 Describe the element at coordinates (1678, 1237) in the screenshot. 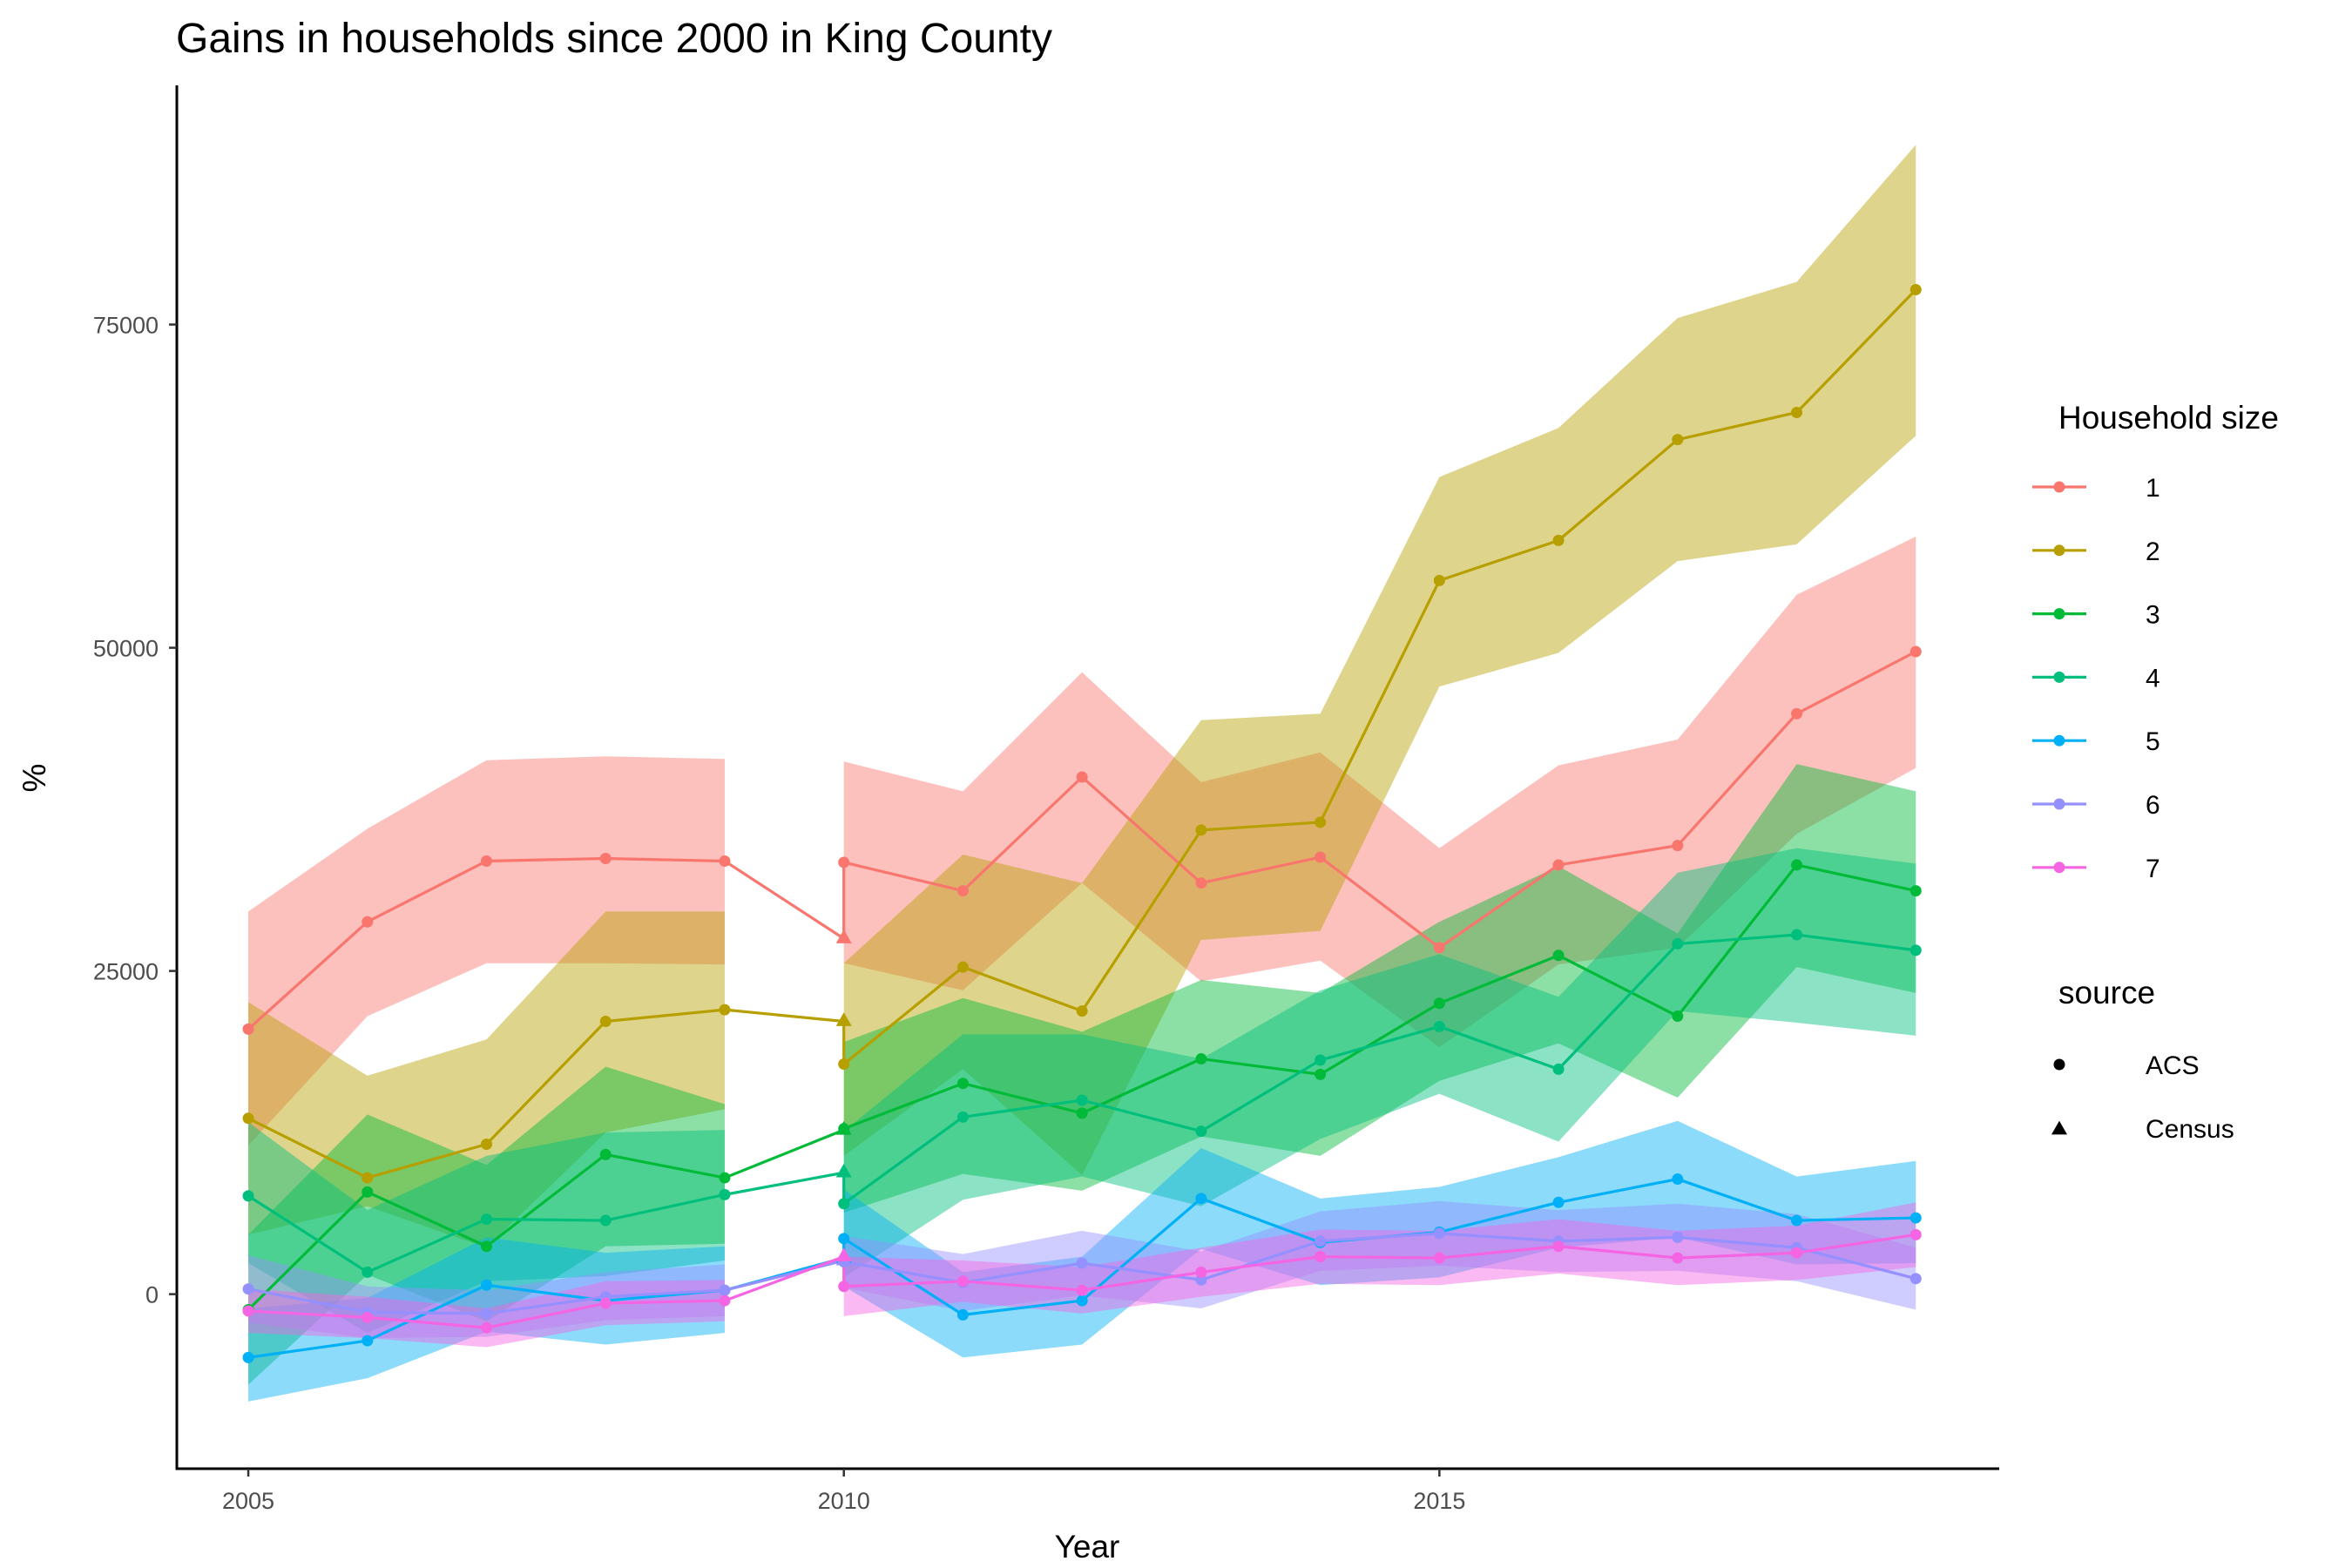

I see `point-size-6-2017` at that location.